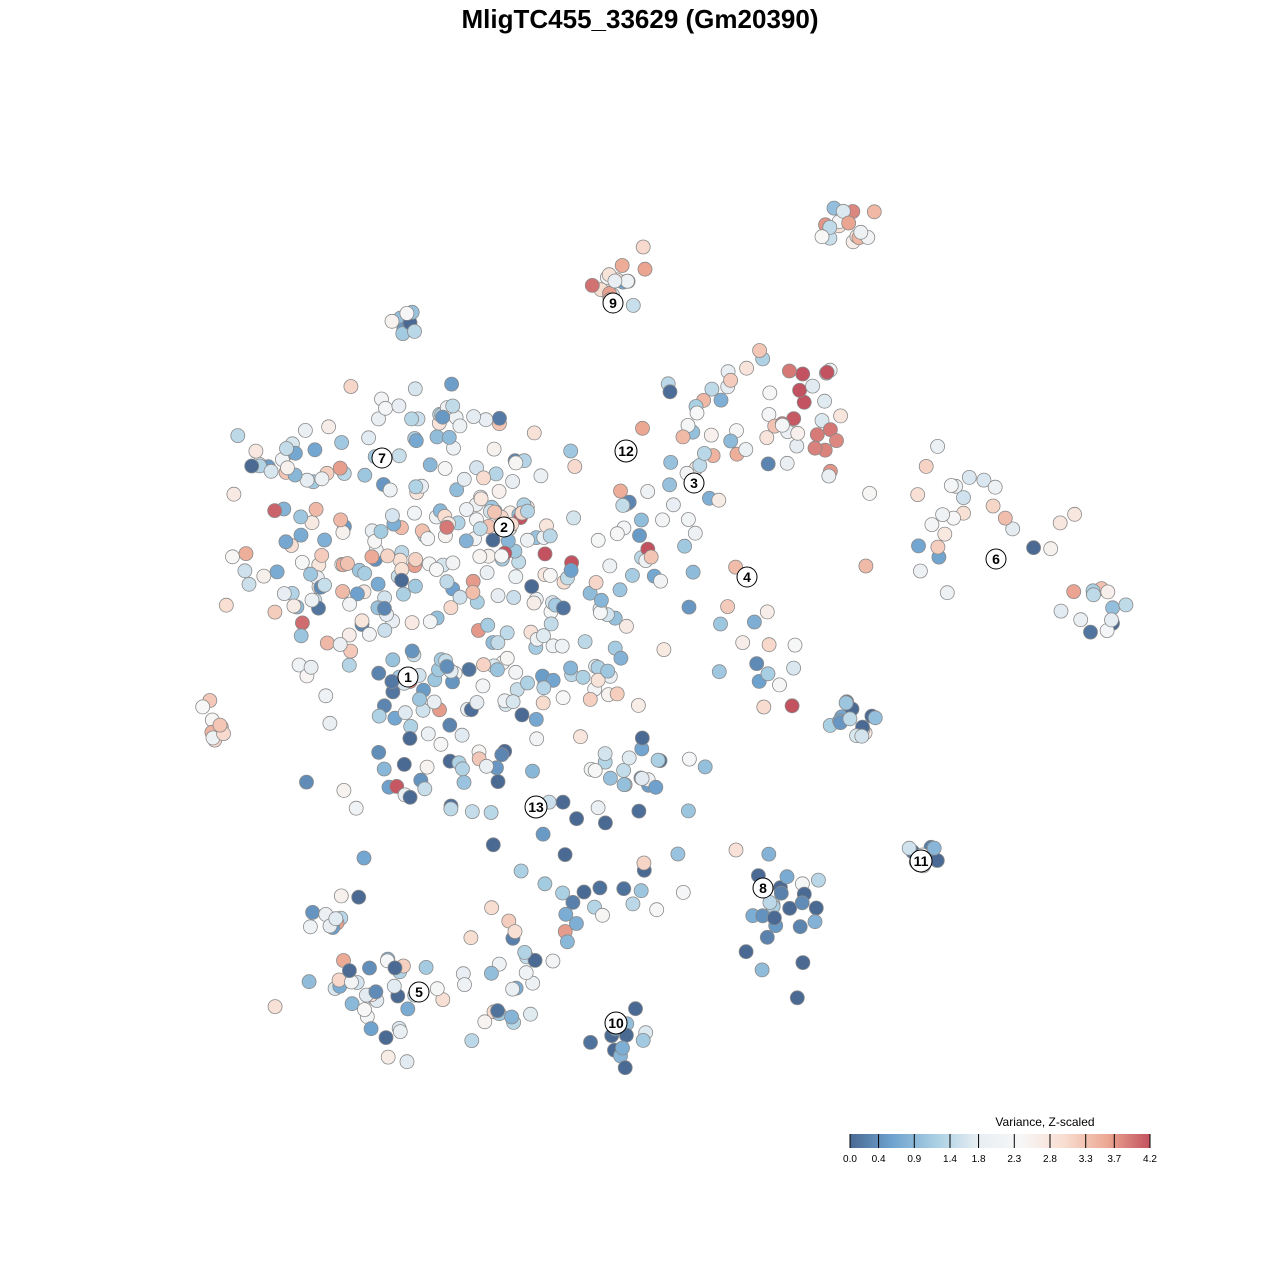 Image resolution: width=1280 pixels, height=1280 pixels. Describe the element at coordinates (1050, 1159) in the screenshot. I see `legend-tick-label: 2.8` at that location.